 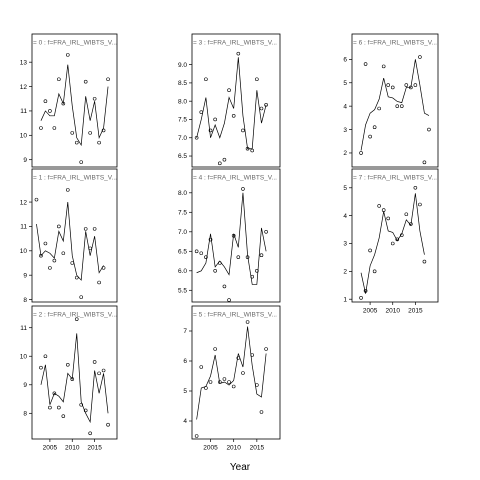 I want to click on panel-7-xtick-label: 2015, so click(x=415, y=311).